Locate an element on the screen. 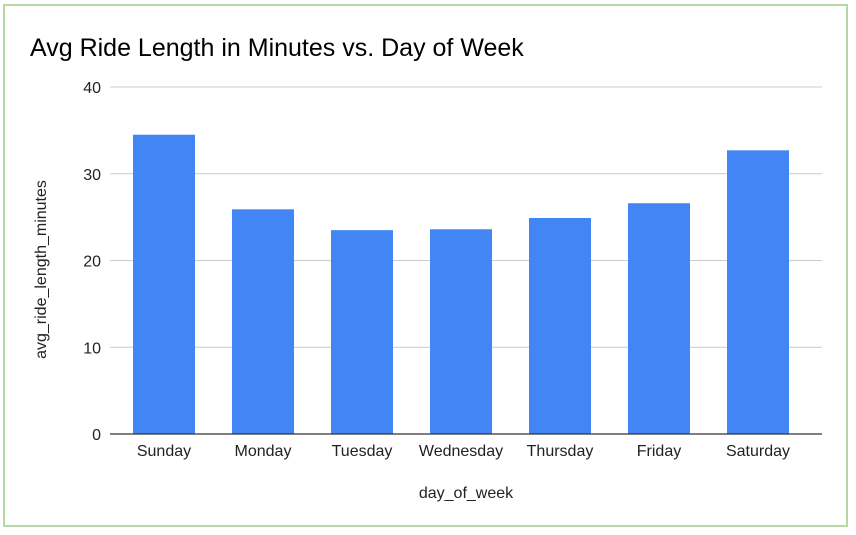  y-tick-label: 20 is located at coordinates (92, 262).